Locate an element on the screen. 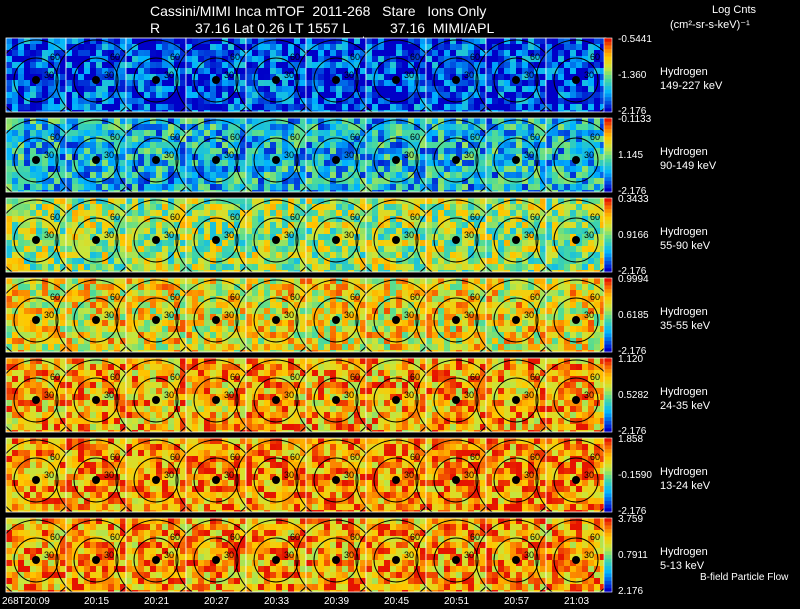 The width and height of the screenshot is (800, 609). contour-label-60: 60 is located at coordinates (55, 297).